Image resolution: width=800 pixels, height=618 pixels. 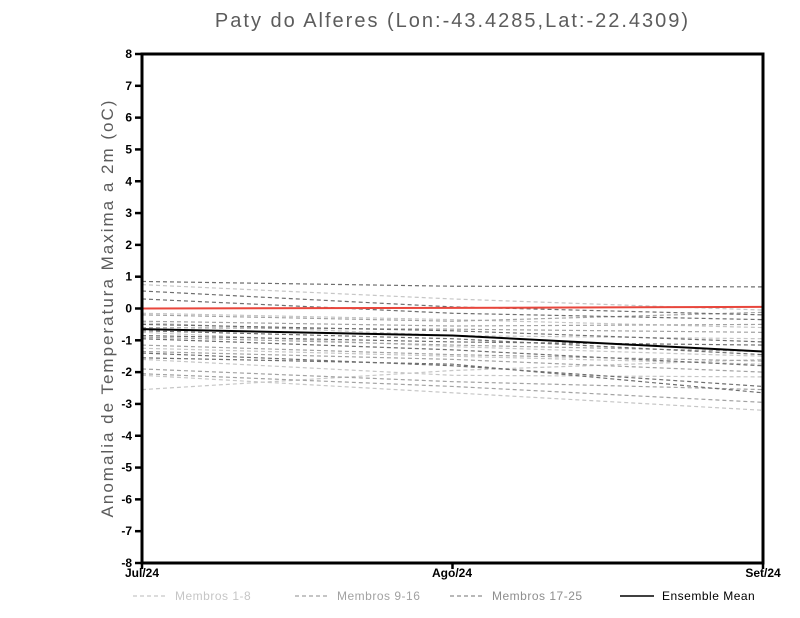 I want to click on y-tick-label: -1, so click(x=126, y=340).